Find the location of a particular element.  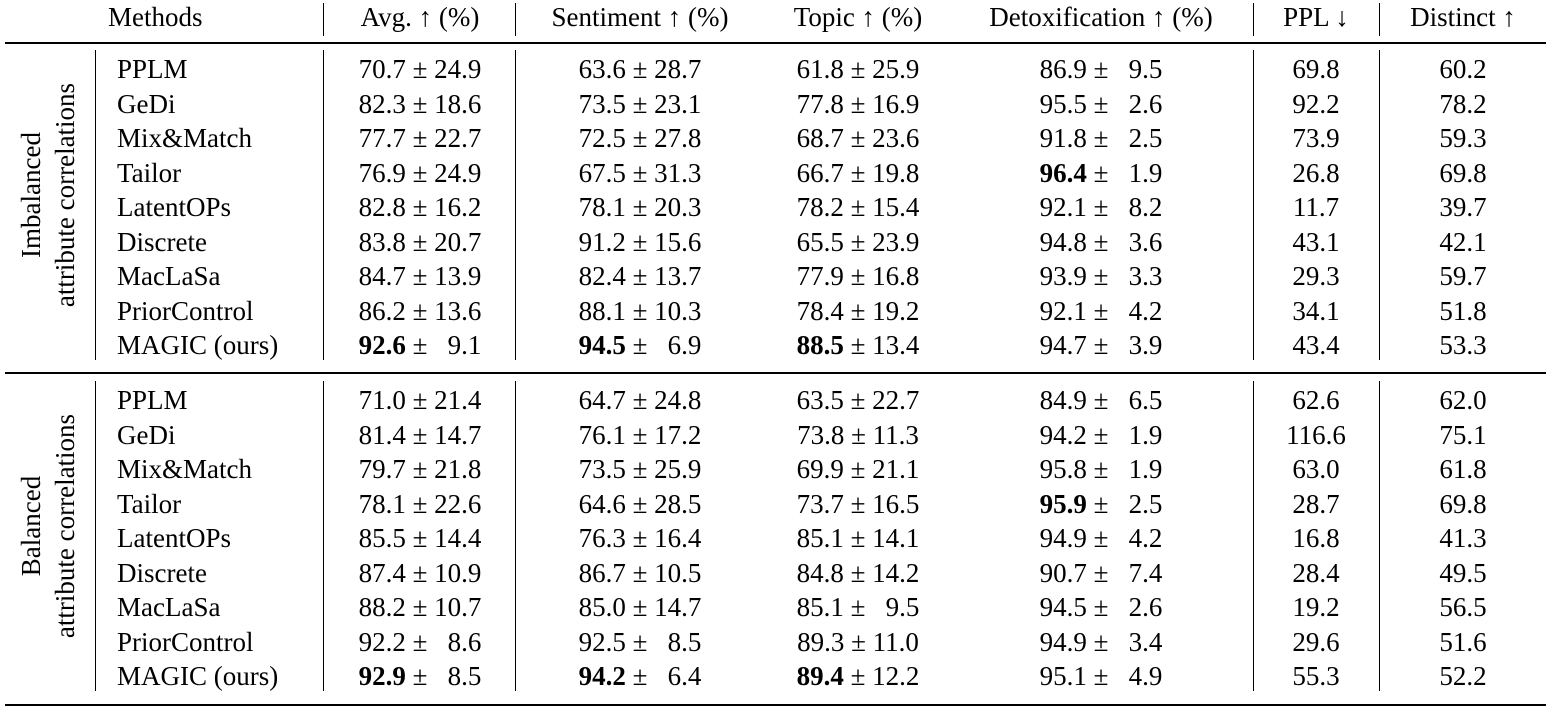

distinct-cell: 62.0 is located at coordinates (1463, 400).